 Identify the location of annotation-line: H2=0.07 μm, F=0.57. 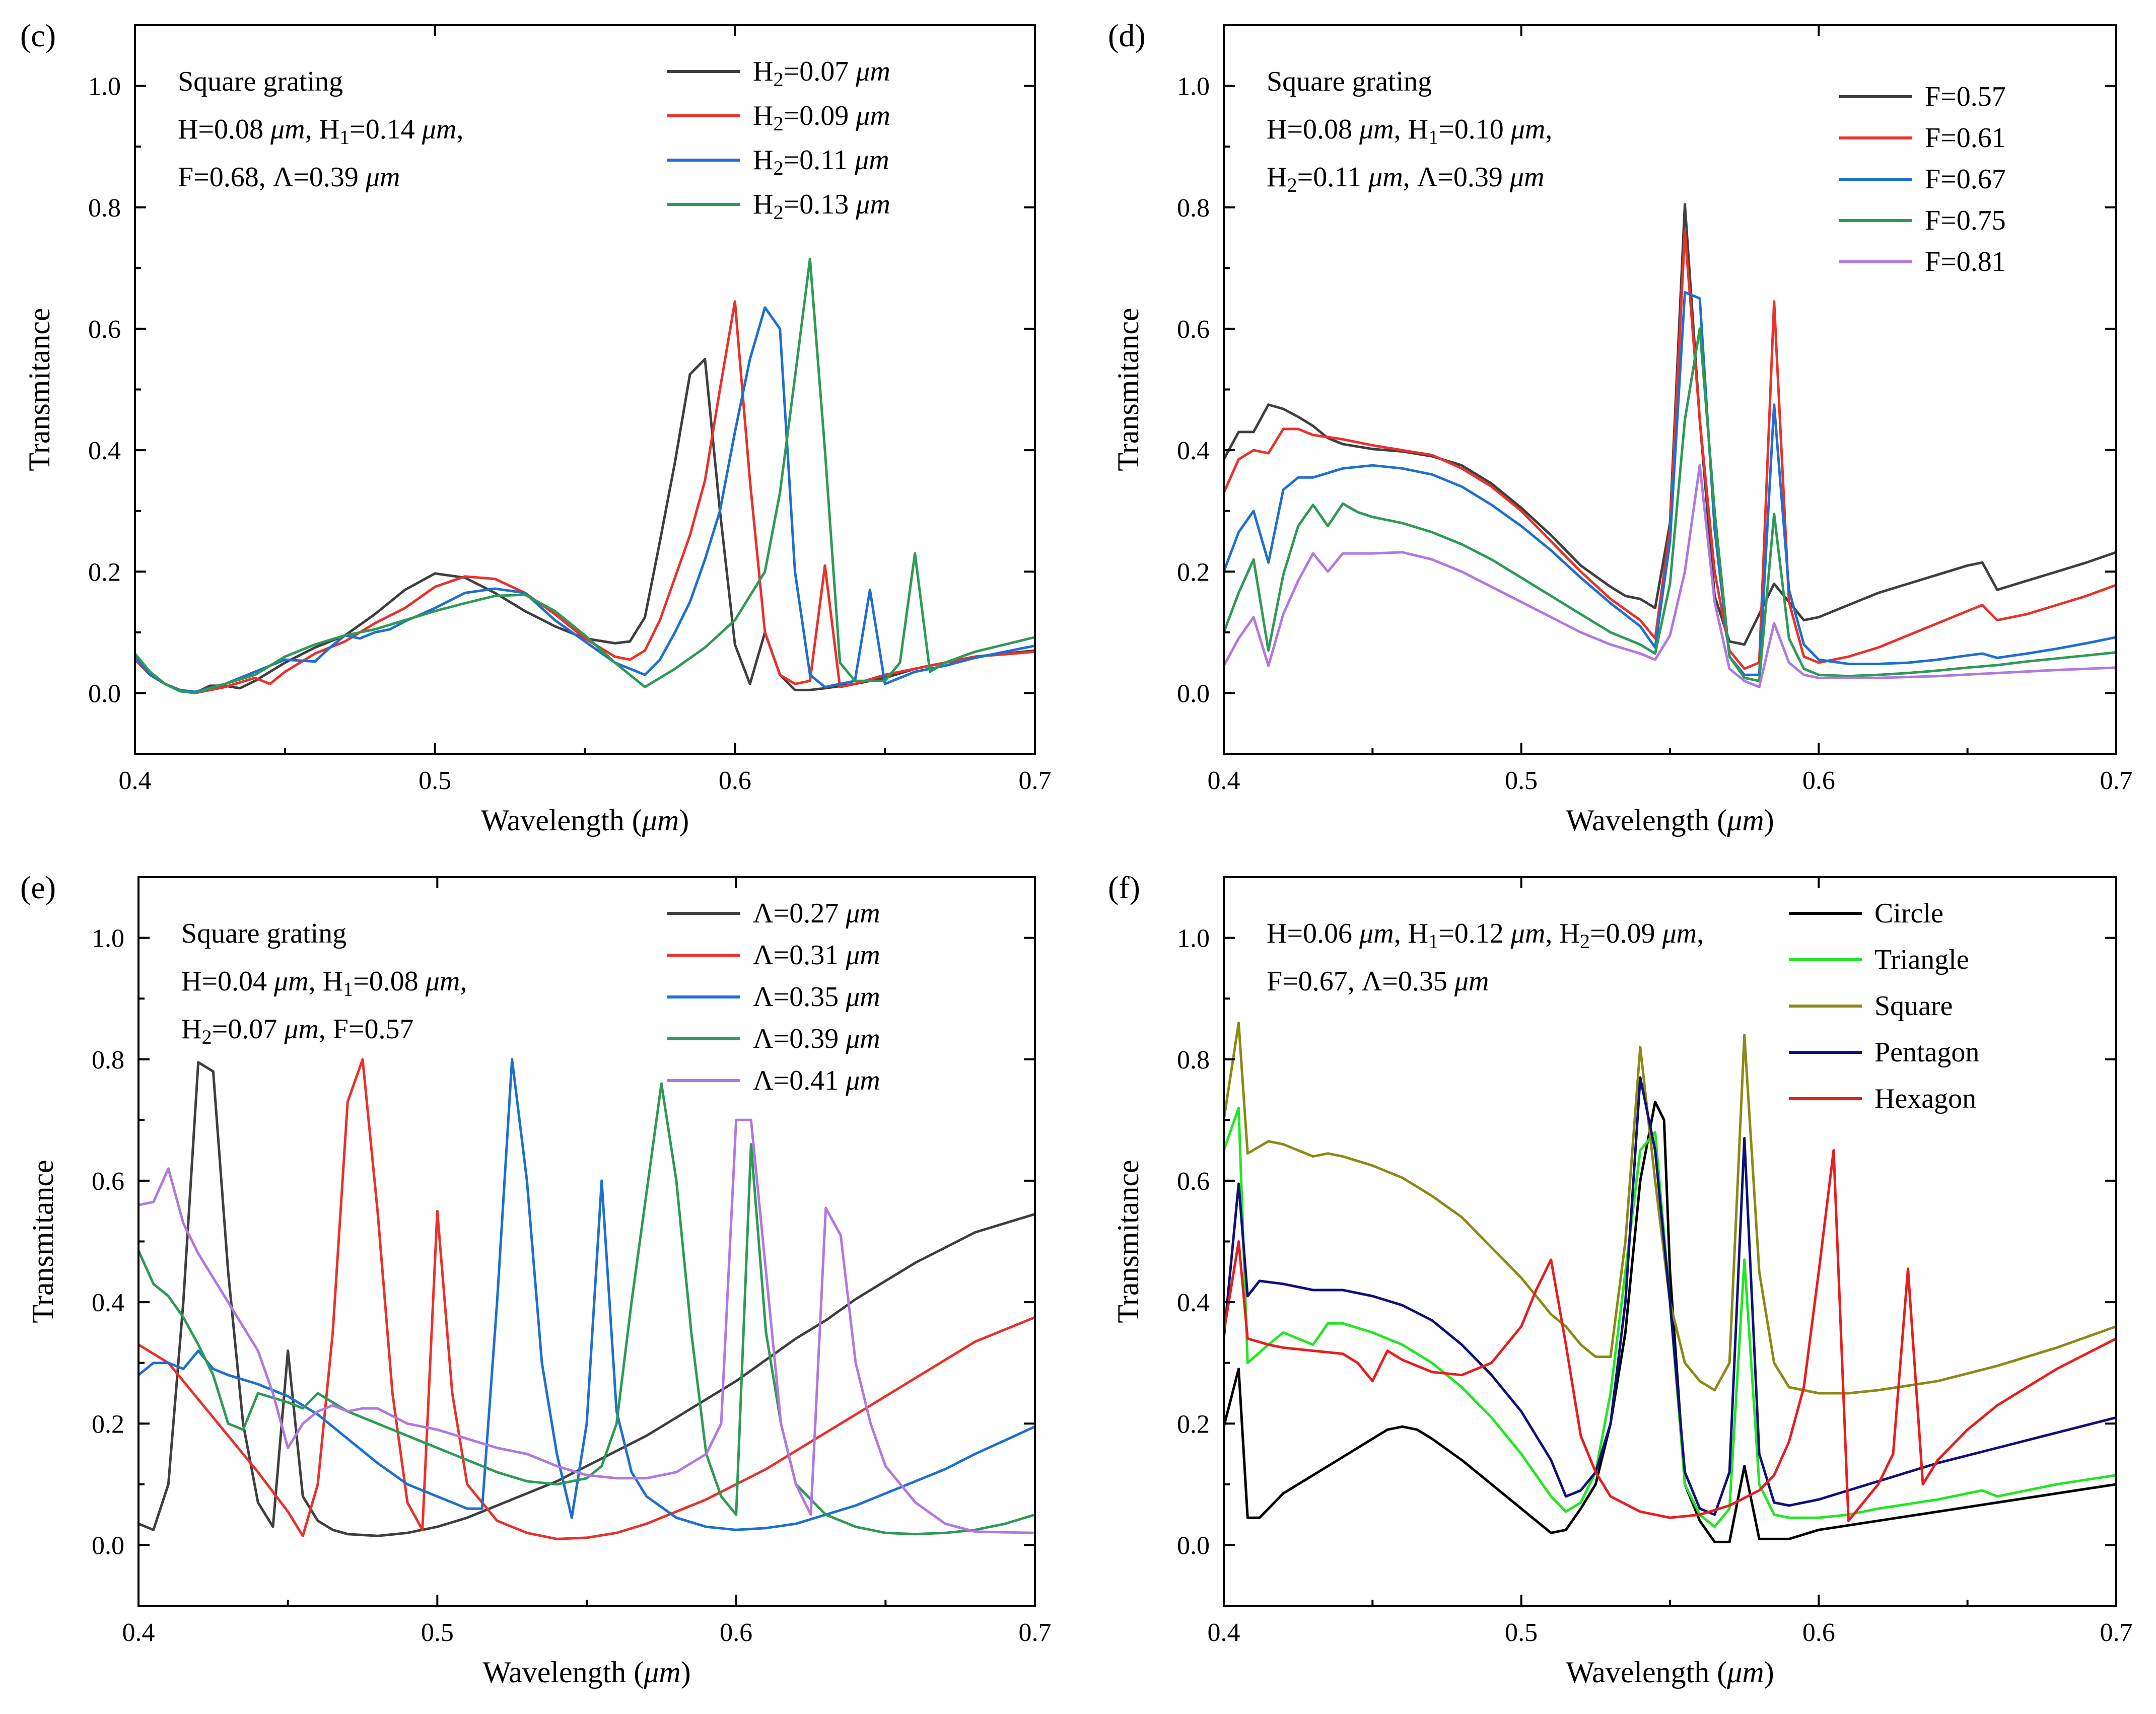
(297, 1031).